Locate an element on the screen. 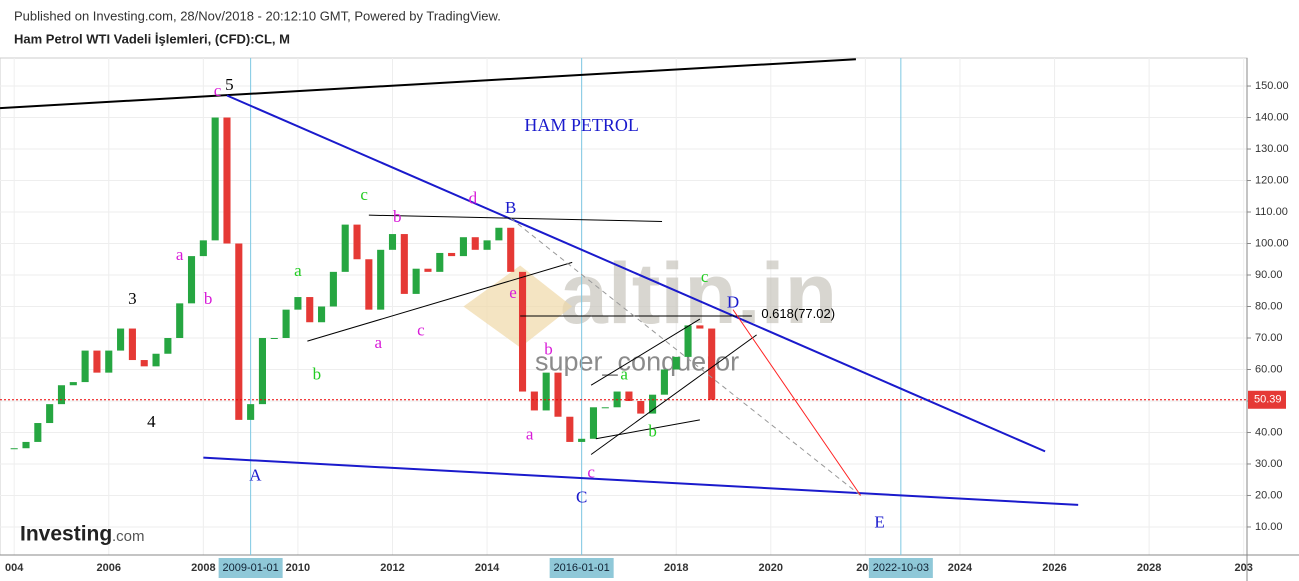 The width and height of the screenshot is (1299, 581). wave-label: 0.618(77.02) is located at coordinates (798, 313).